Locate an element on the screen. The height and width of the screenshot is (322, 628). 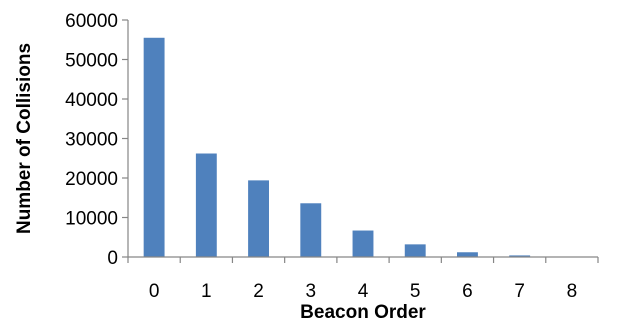
y-tick-label: 20000 is located at coordinates (91, 179).